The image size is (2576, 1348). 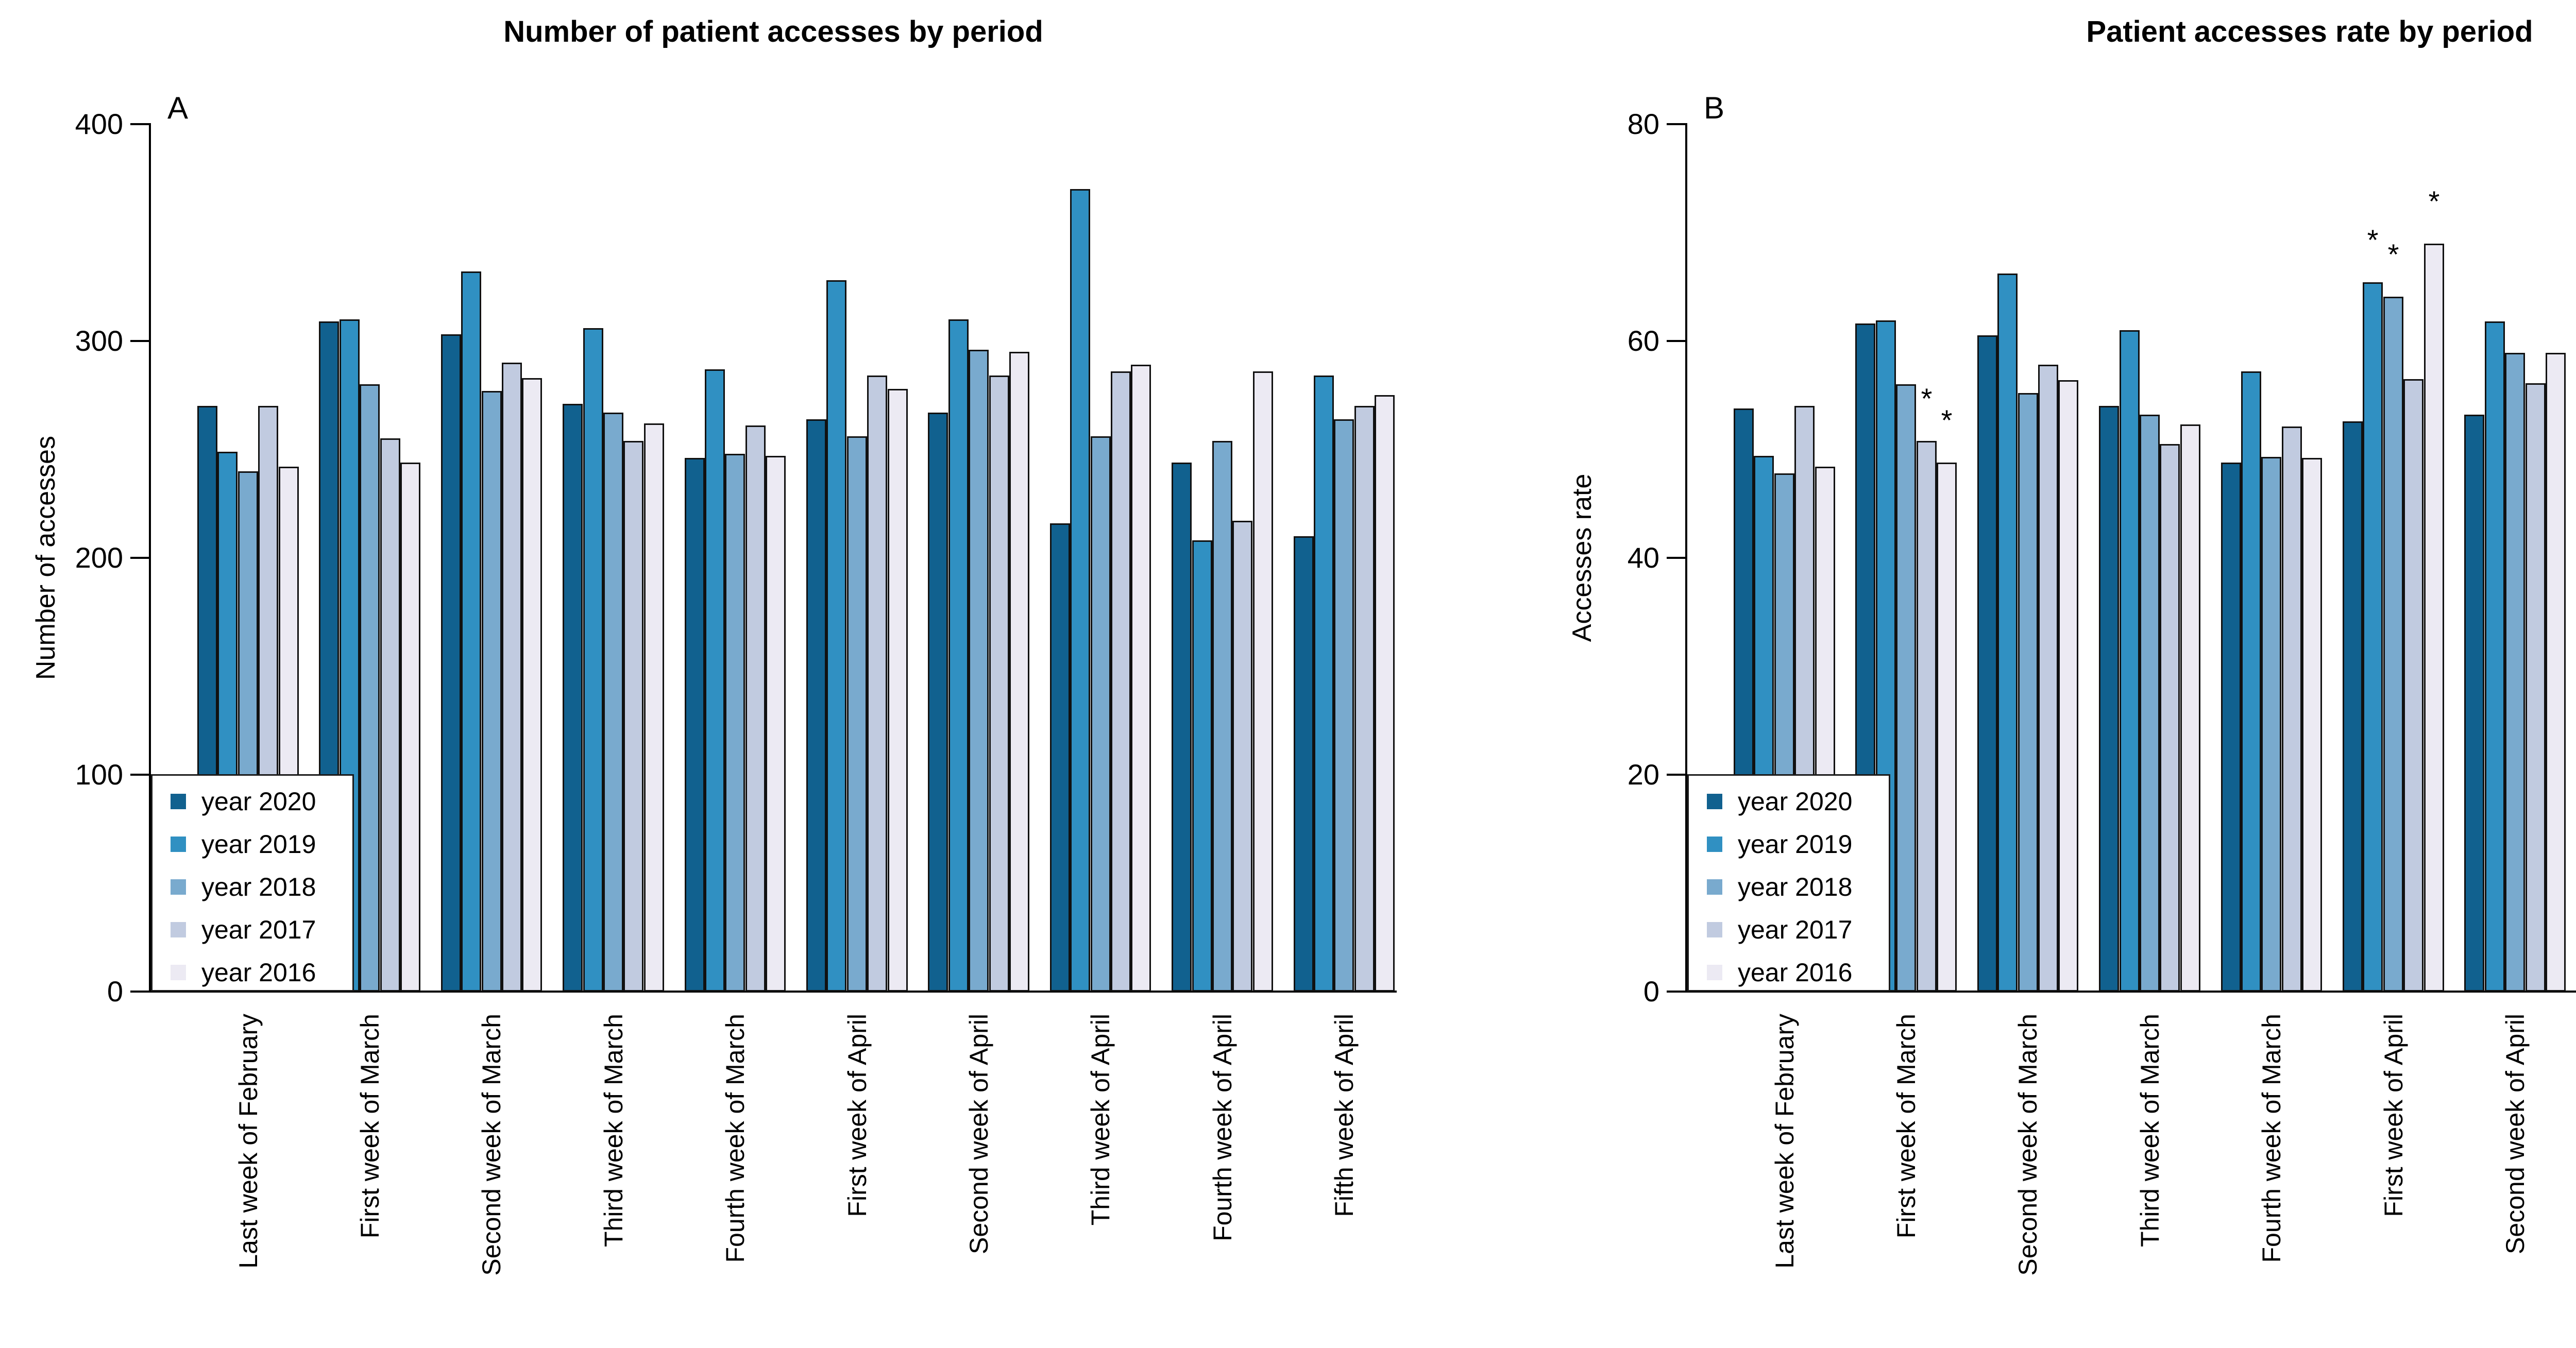 What do you see at coordinates (1324, 684) in the screenshot?
I see `bar-year-2019-group10` at bounding box center [1324, 684].